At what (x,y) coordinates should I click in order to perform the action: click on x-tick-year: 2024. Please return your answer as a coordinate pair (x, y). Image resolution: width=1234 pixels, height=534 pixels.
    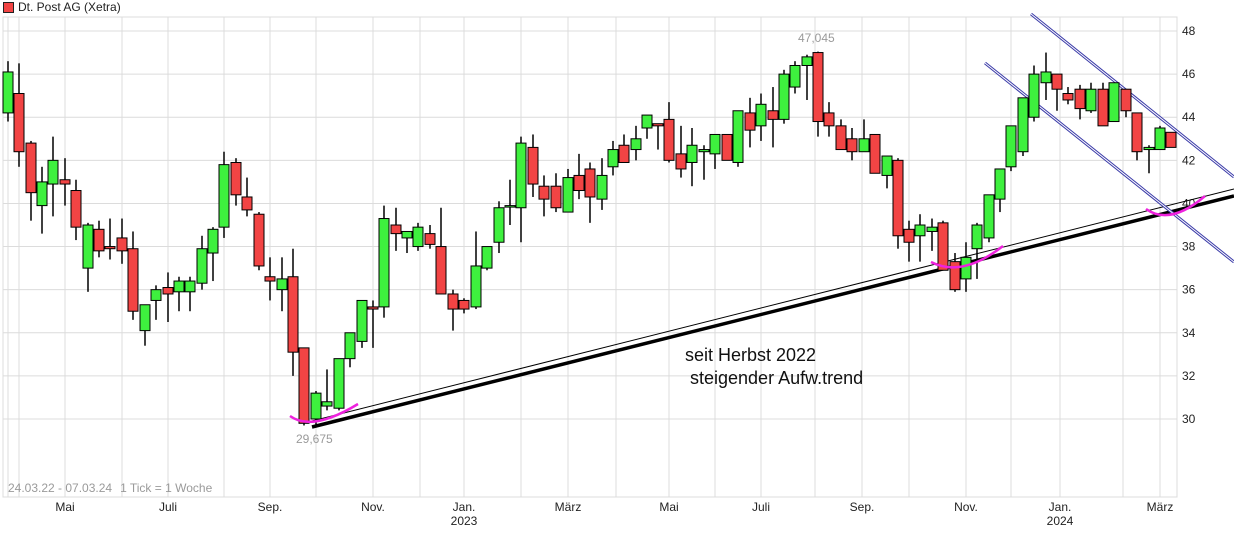
    Looking at the image, I should click on (1060, 521).